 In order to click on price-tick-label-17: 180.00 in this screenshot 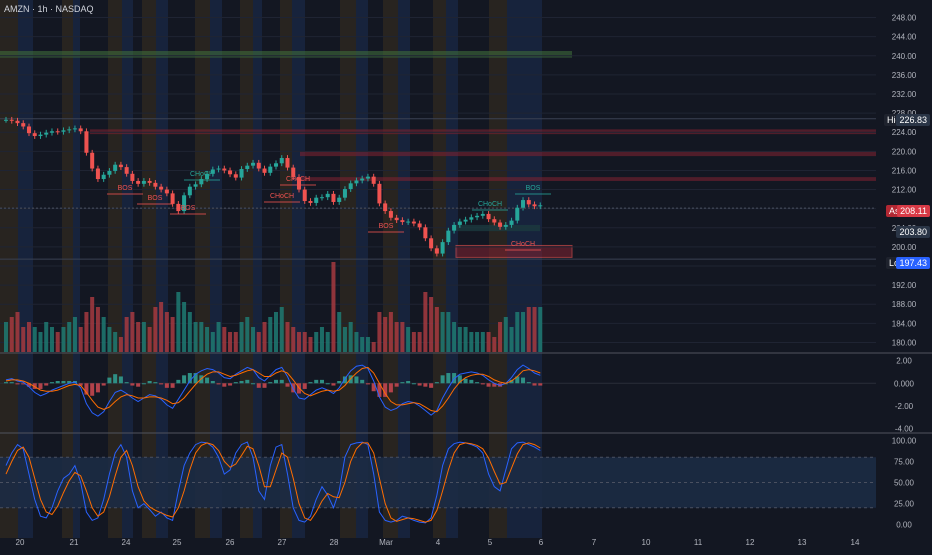, I will do `click(904, 342)`.